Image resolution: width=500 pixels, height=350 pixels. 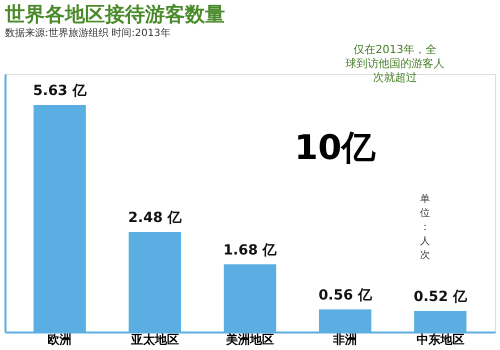 What do you see at coordinates (440, 339) in the screenshot?
I see `x-tick-label: 中东地区` at bounding box center [440, 339].